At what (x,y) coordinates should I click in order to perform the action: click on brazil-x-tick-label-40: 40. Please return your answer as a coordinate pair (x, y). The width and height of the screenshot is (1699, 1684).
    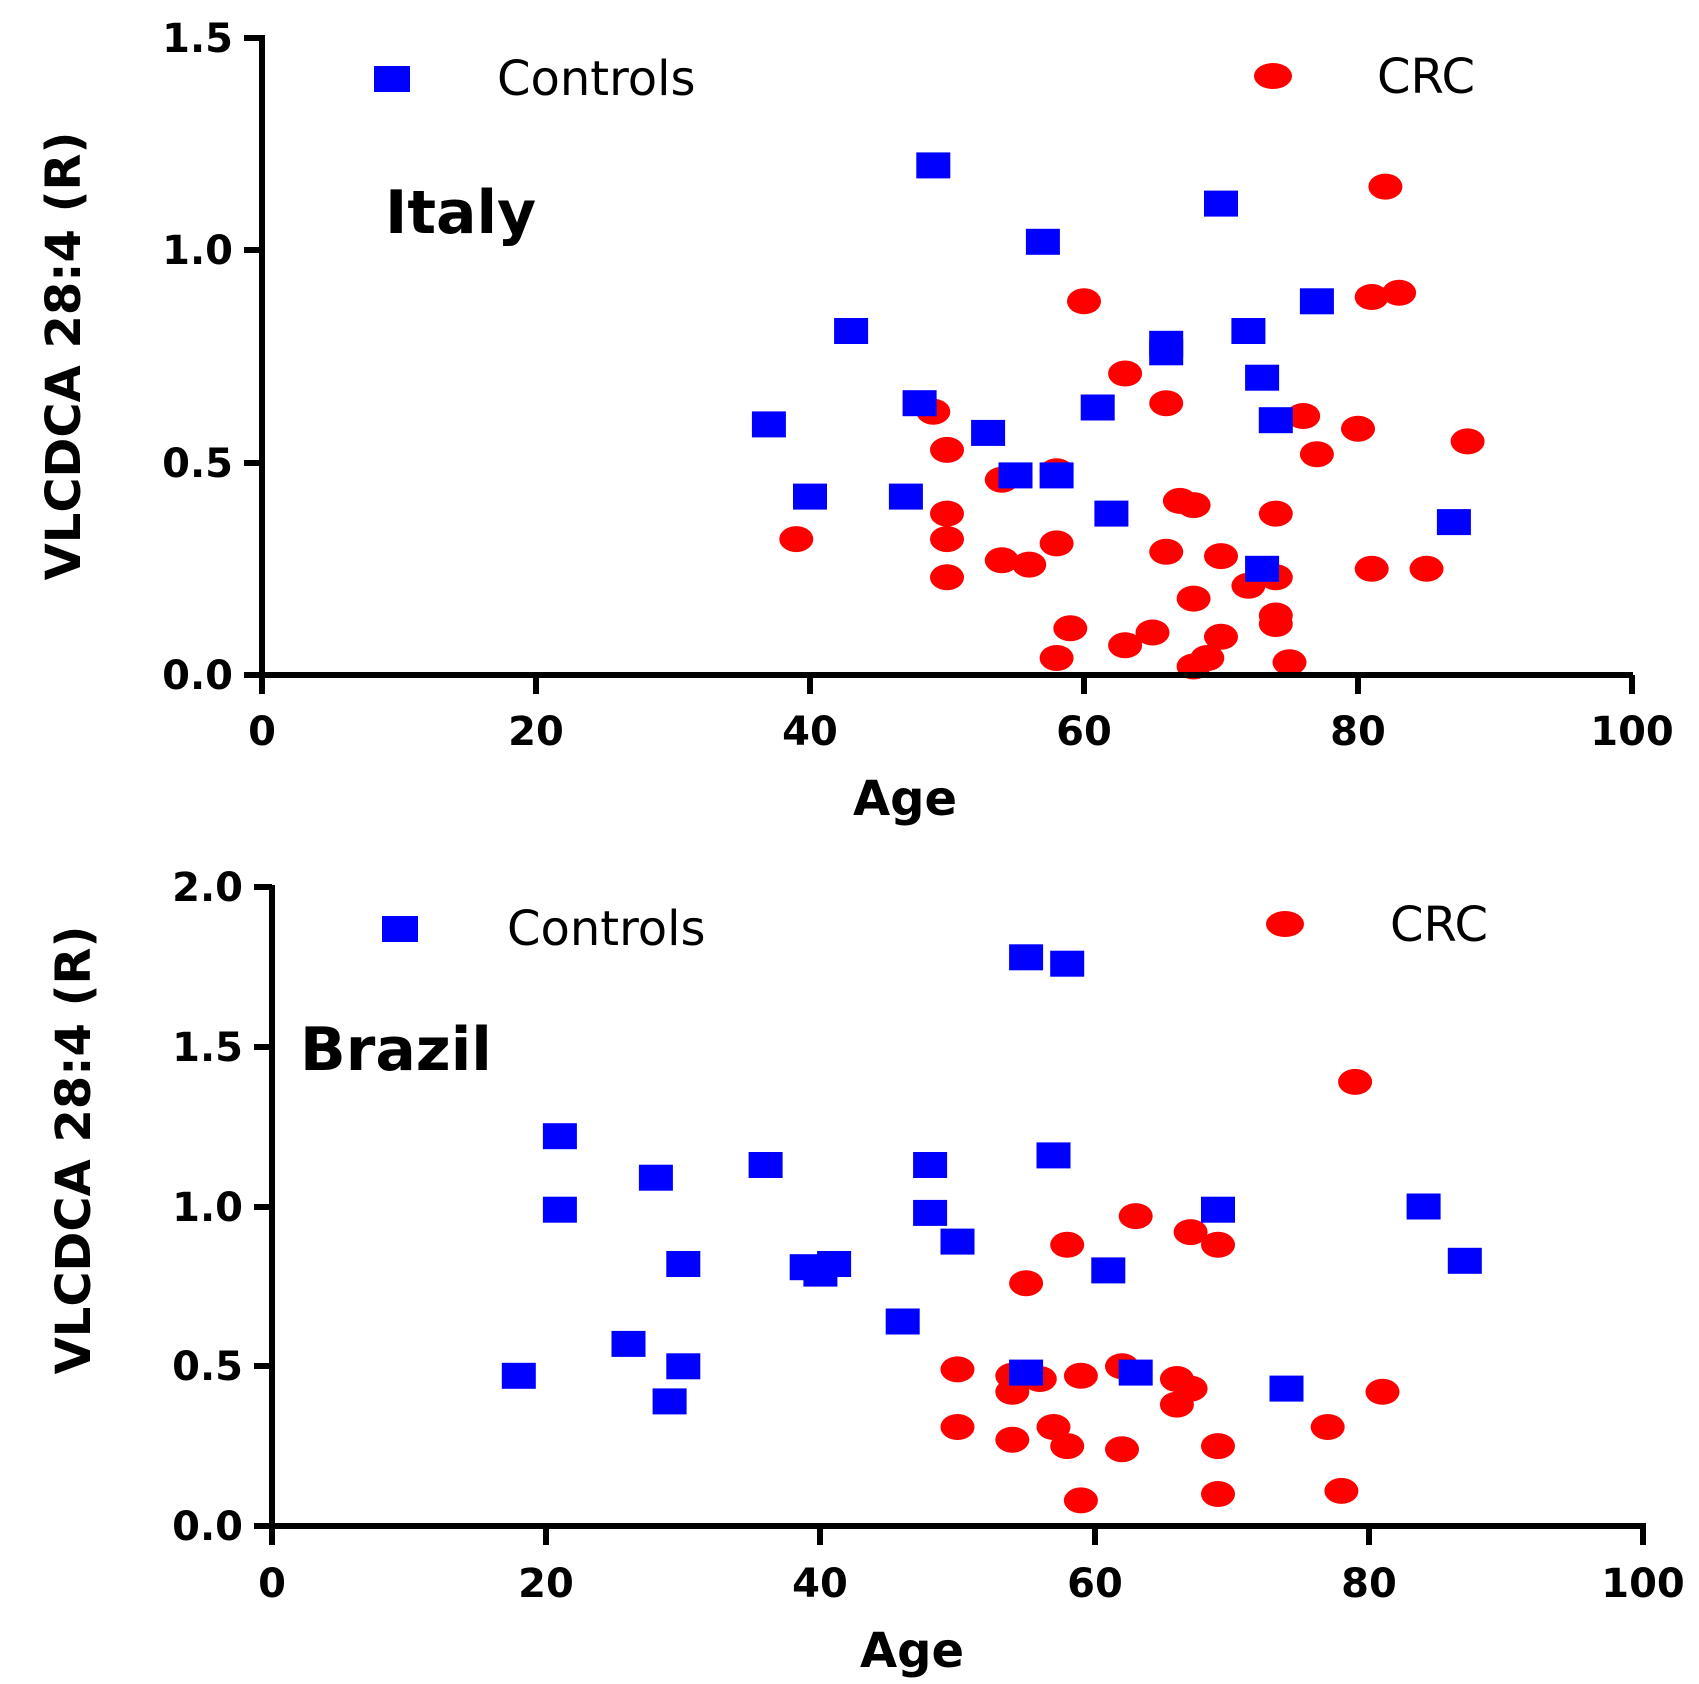
    Looking at the image, I should click on (820, 1584).